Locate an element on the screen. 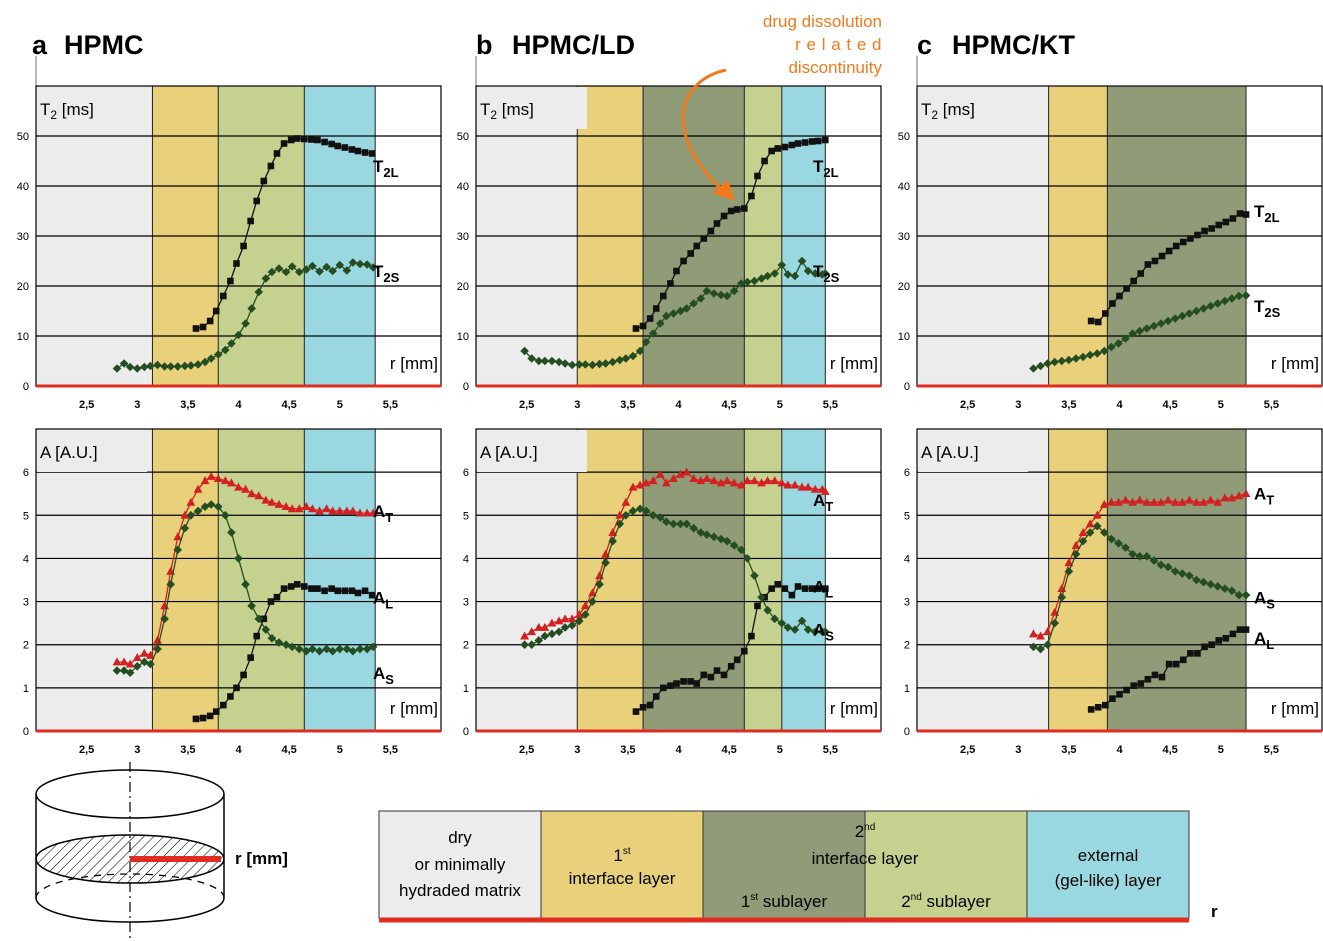  y-tick-label: 0 is located at coordinates (907, 387).